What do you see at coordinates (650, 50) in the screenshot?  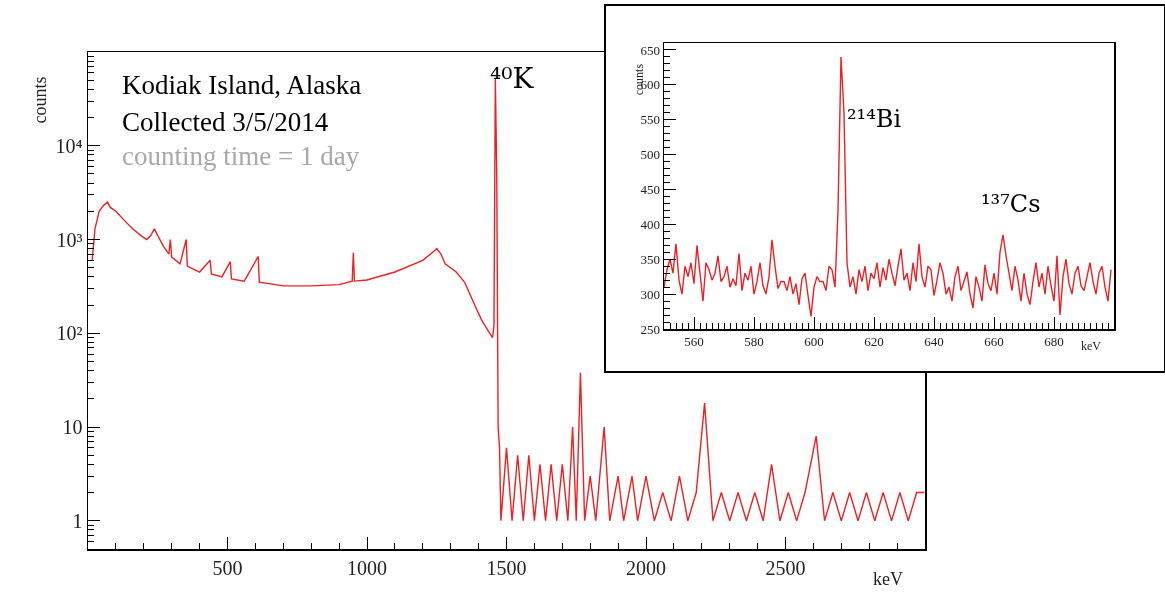 I see `y-tick-label: 650` at bounding box center [650, 50].